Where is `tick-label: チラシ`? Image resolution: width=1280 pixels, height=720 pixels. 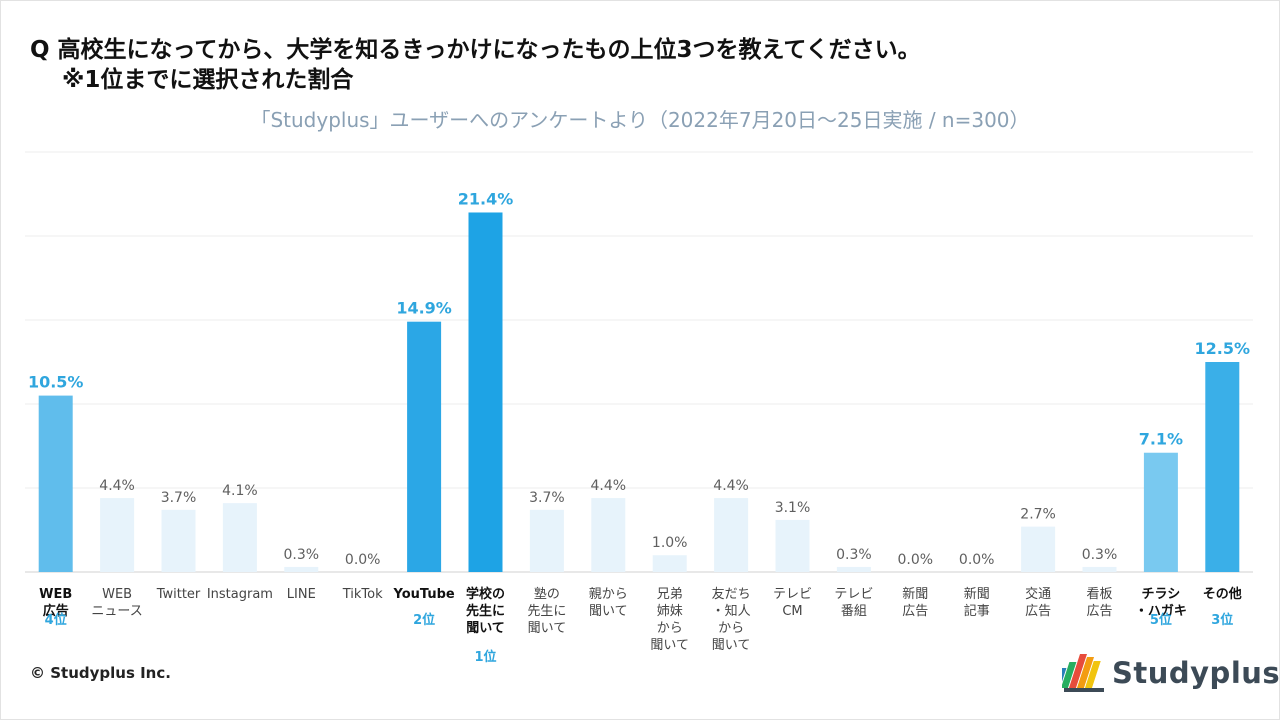 tick-label: チラシ is located at coordinates (1161, 594).